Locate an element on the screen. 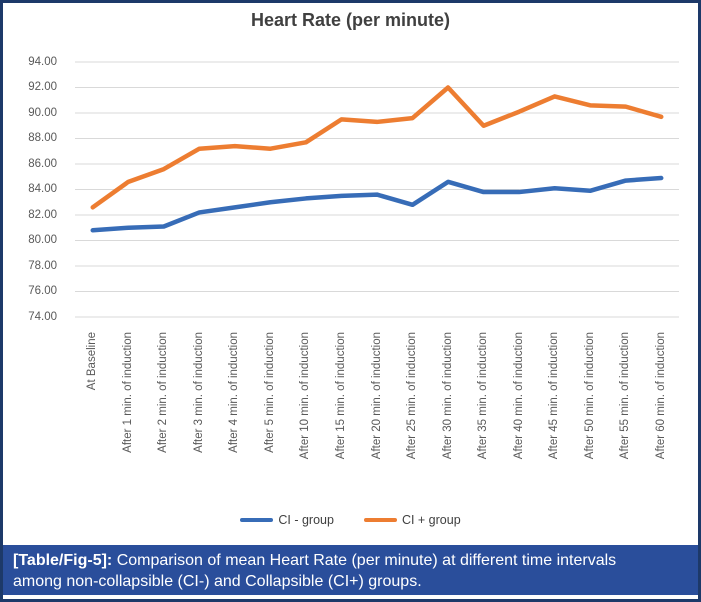  legend-swatch-ci-minus is located at coordinates (257, 520).